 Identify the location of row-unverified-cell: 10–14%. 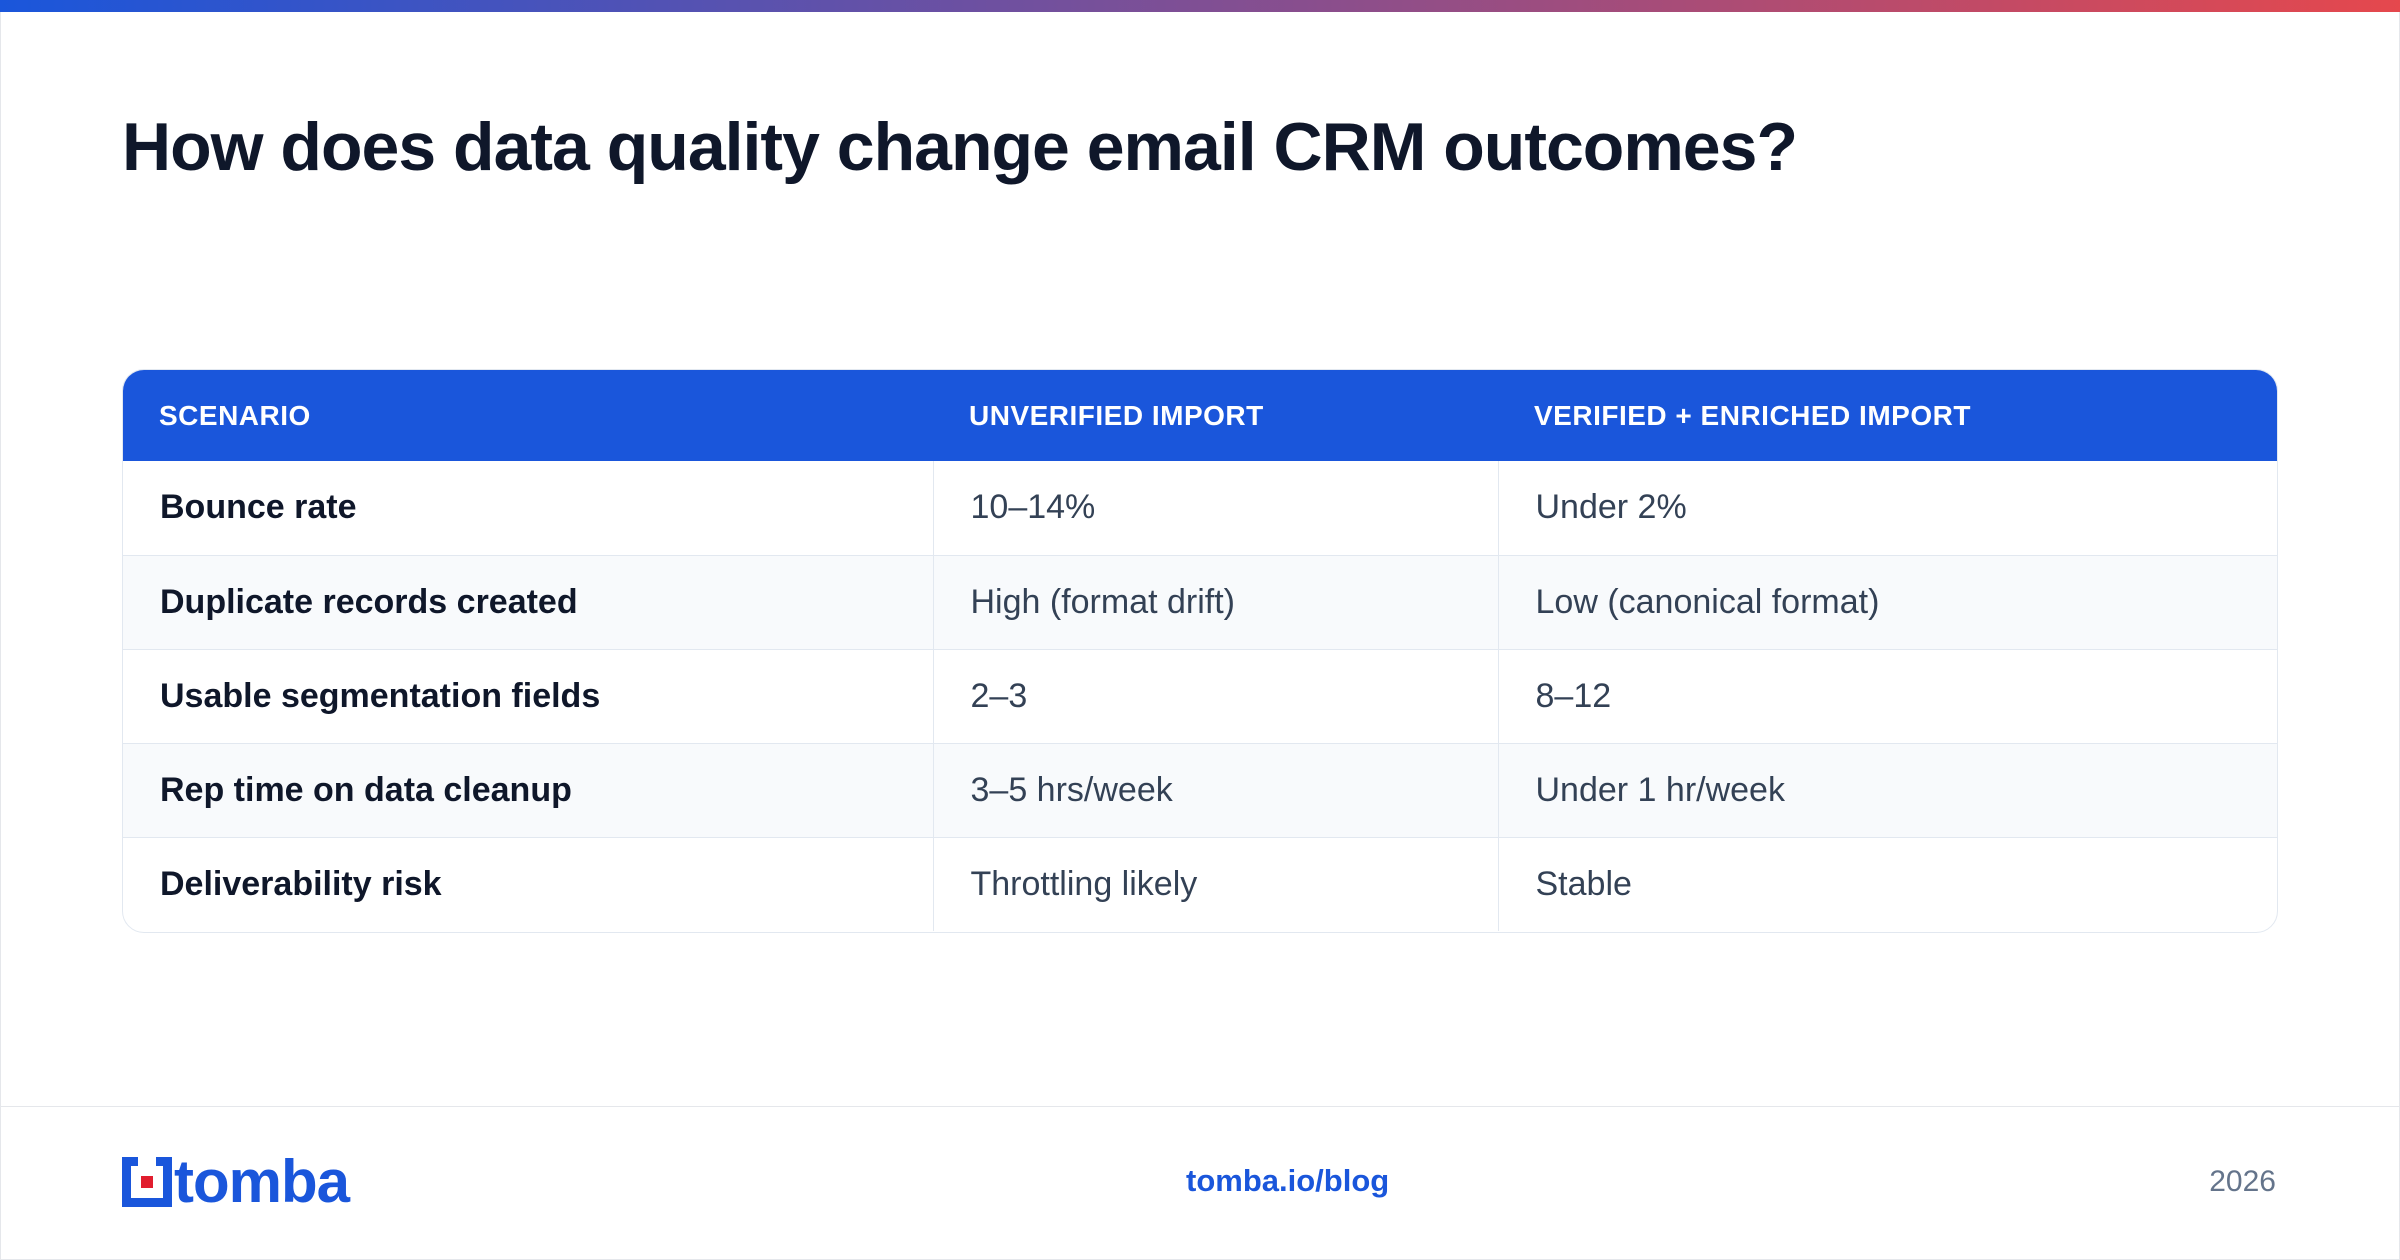
(1215, 508).